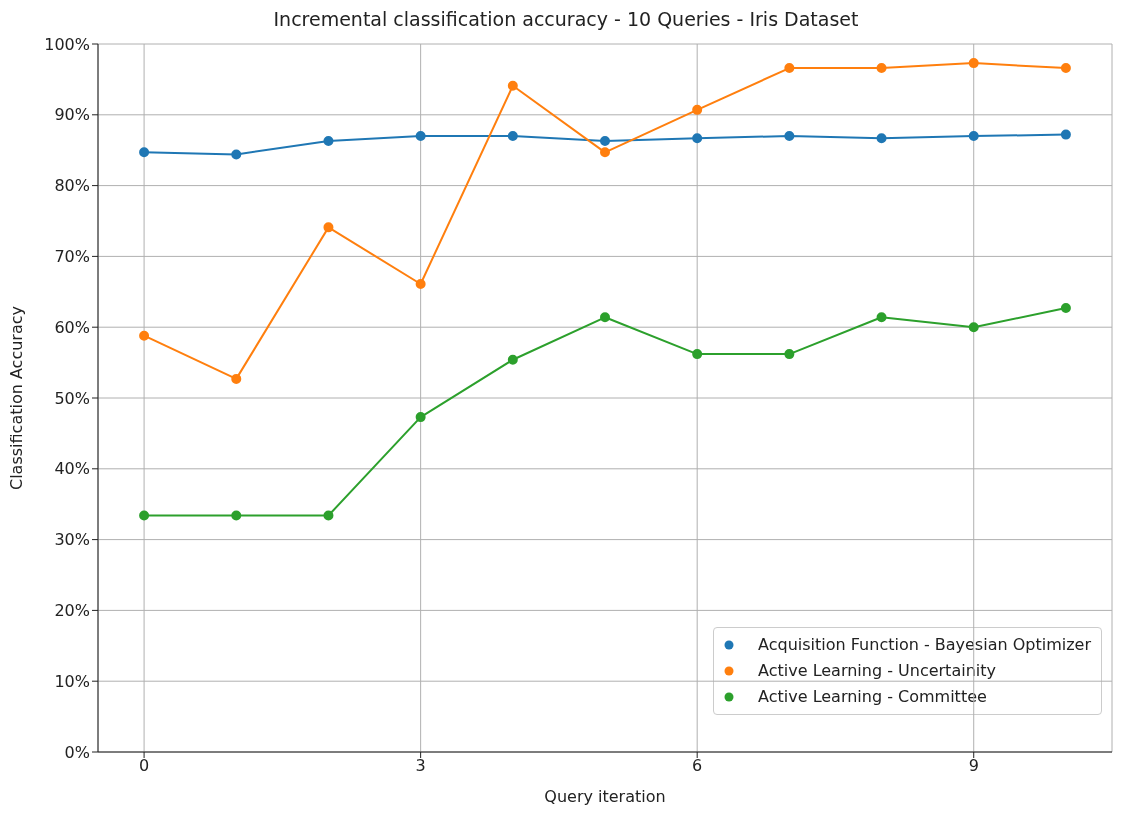 The height and width of the screenshot is (825, 1132). Describe the element at coordinates (72, 115) in the screenshot. I see `y-tick-label: 90%` at that location.